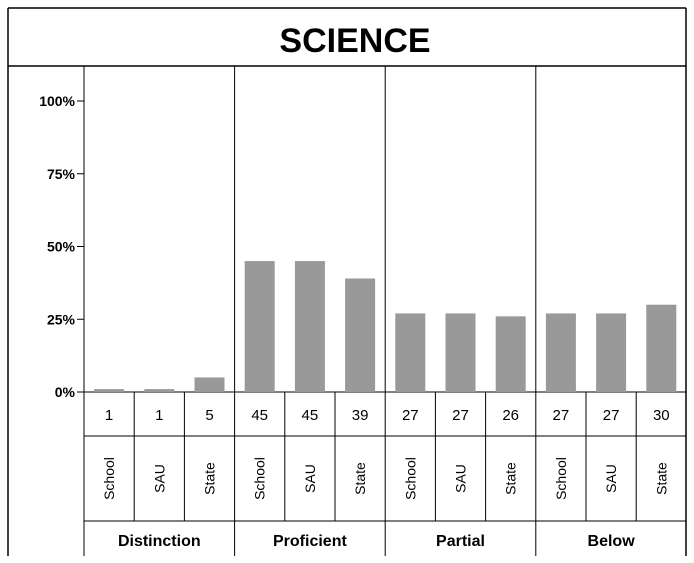  Describe the element at coordinates (109, 390) in the screenshot. I see `bar-distinction-school` at that location.